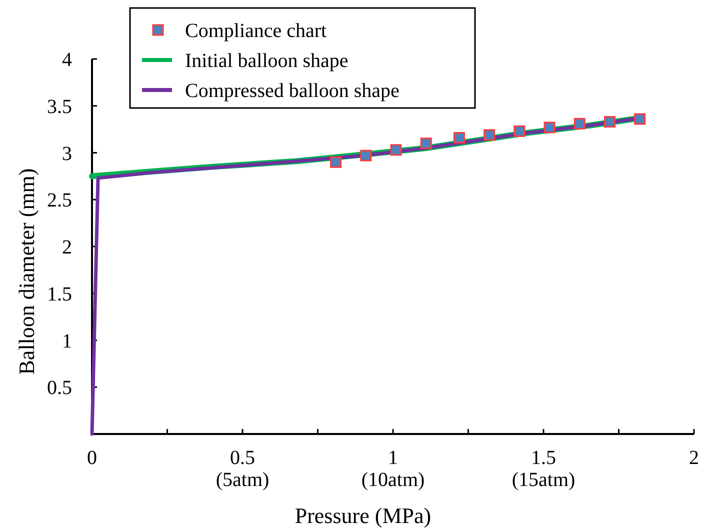 The image size is (708, 531). What do you see at coordinates (694, 458) in the screenshot?
I see `x-tick-label: 2` at bounding box center [694, 458].